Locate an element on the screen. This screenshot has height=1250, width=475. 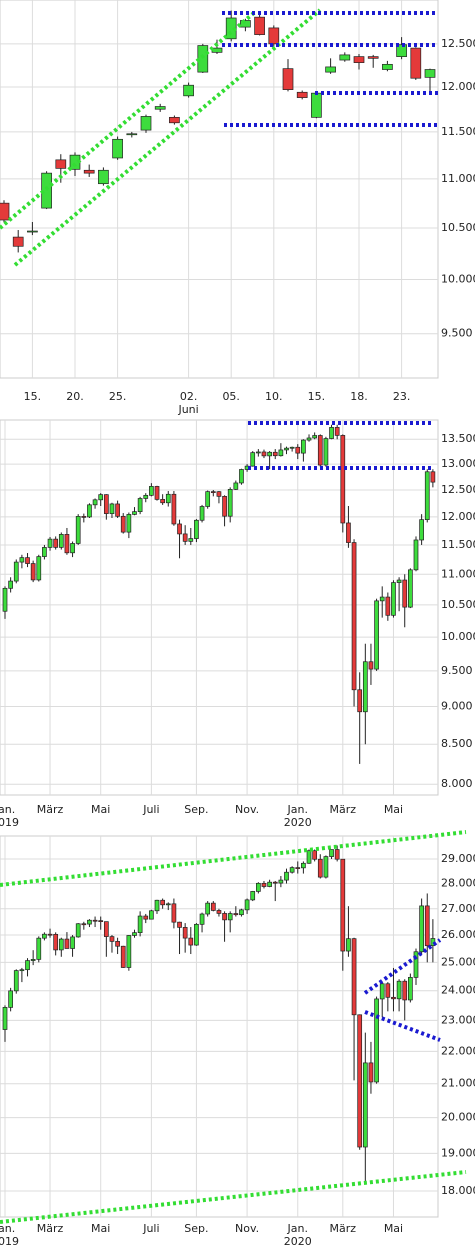
y-tick-label: 13.000 is located at coordinates (458, 463).